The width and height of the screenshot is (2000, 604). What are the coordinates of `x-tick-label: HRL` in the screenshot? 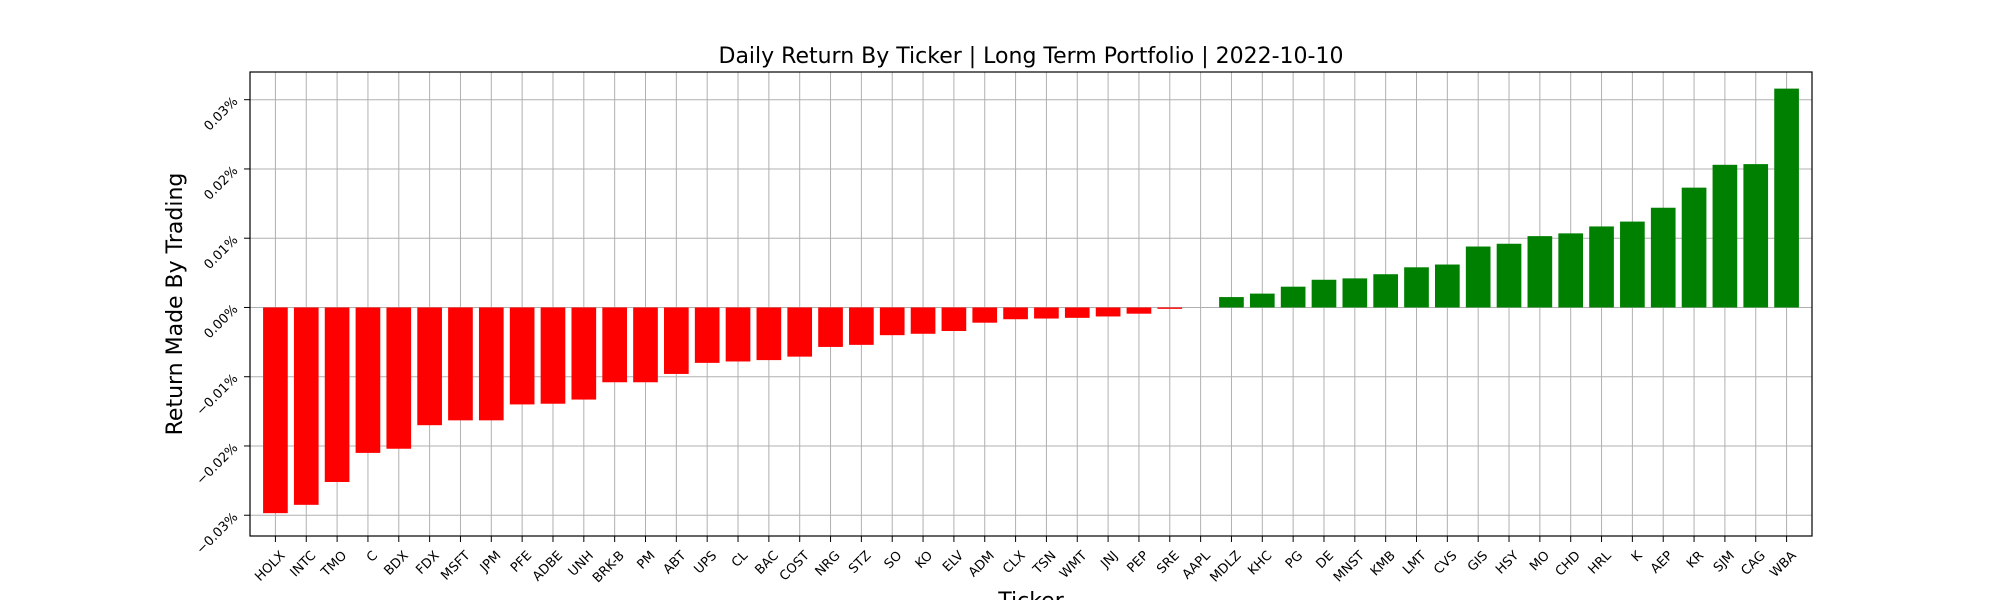 It's located at (1601, 563).